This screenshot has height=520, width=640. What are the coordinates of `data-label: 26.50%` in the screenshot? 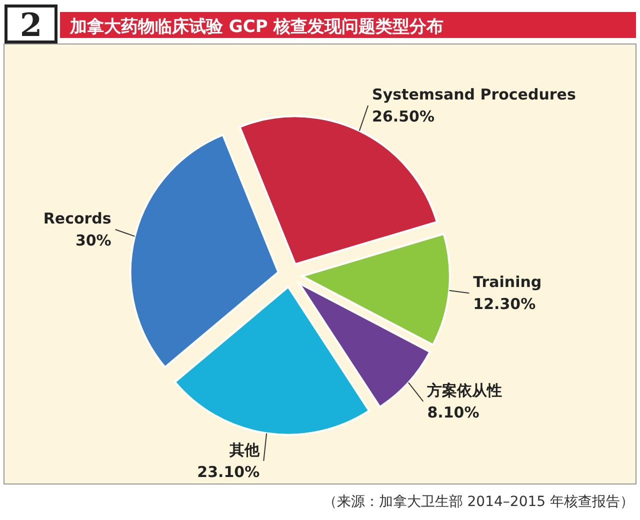 It's located at (403, 117).